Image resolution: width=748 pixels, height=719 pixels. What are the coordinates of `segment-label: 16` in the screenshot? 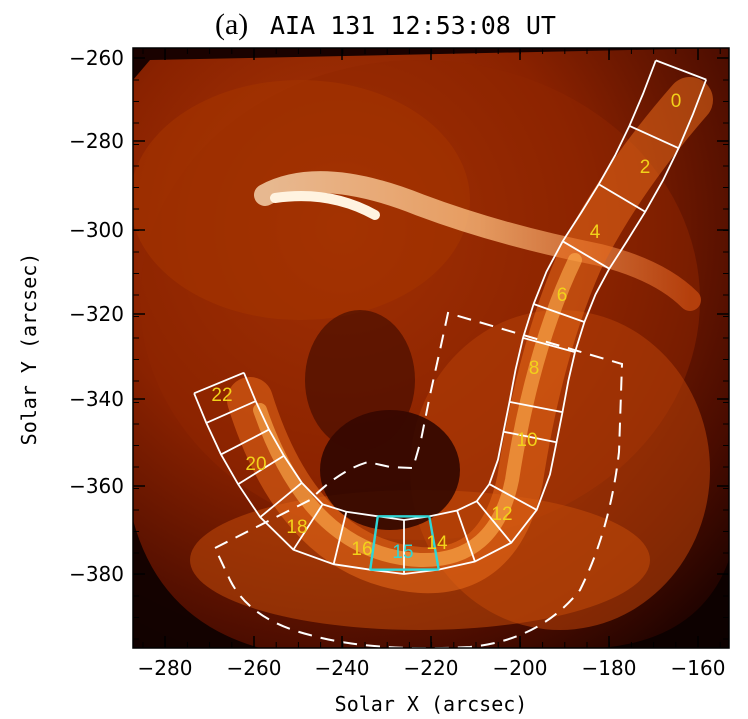 It's located at (361, 549).